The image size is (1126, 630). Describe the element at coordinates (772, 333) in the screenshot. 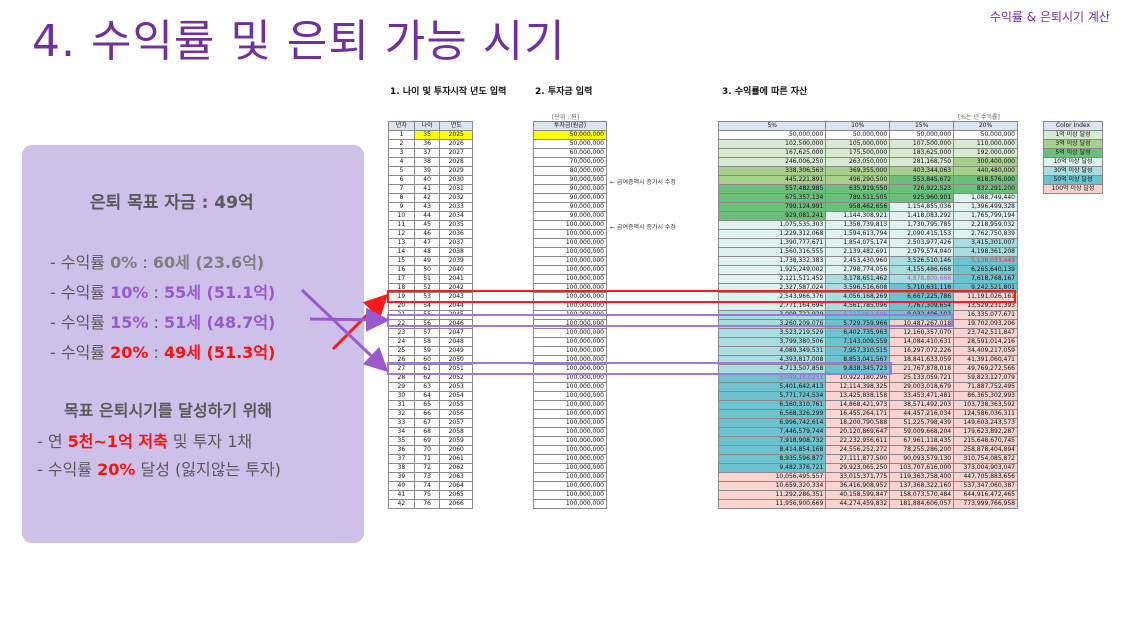

I see `cell-asset-5: 3,523,219,529` at that location.